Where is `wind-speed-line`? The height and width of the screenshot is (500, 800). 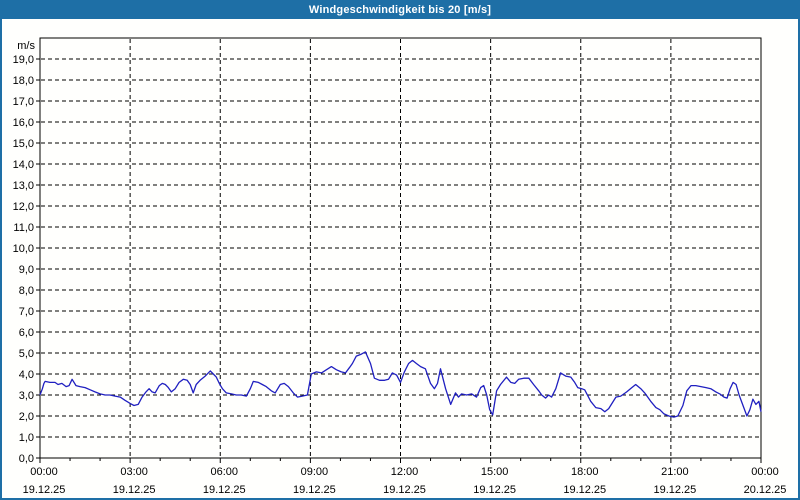 wind-speed-line is located at coordinates (400, 384).